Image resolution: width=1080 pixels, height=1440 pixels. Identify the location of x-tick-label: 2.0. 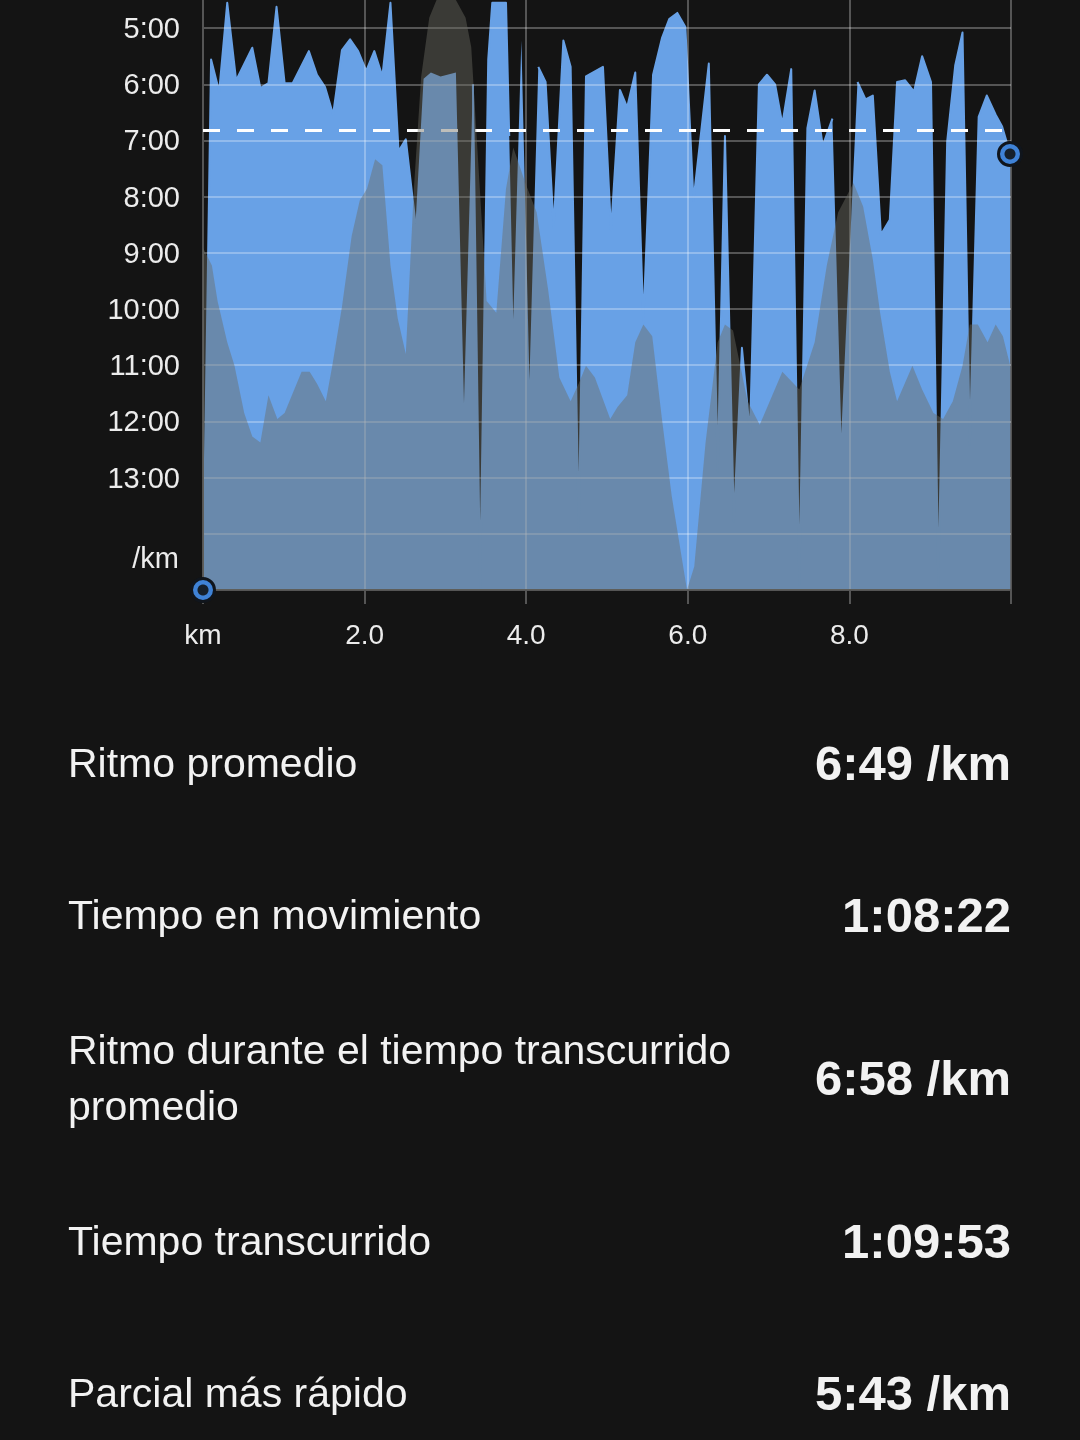
(365, 634).